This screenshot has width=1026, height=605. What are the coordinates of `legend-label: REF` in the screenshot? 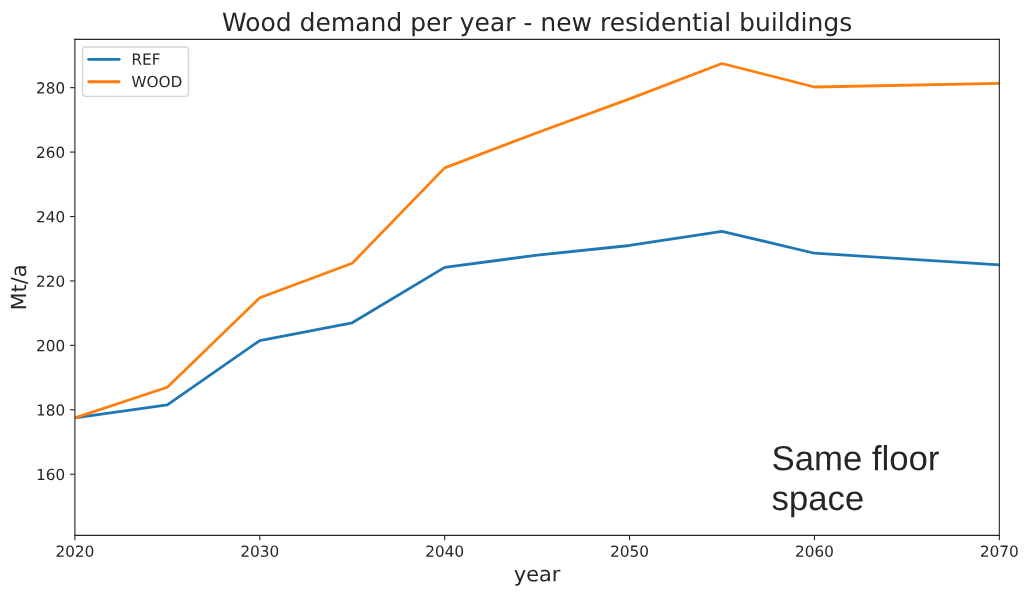 It's located at (146, 59).